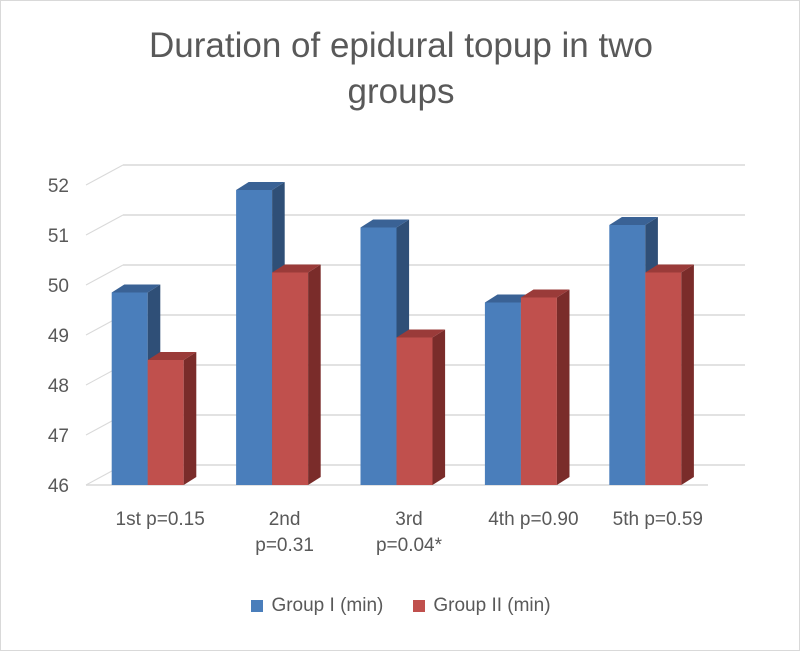  What do you see at coordinates (58, 486) in the screenshot?
I see `y-tick-label: 46` at bounding box center [58, 486].